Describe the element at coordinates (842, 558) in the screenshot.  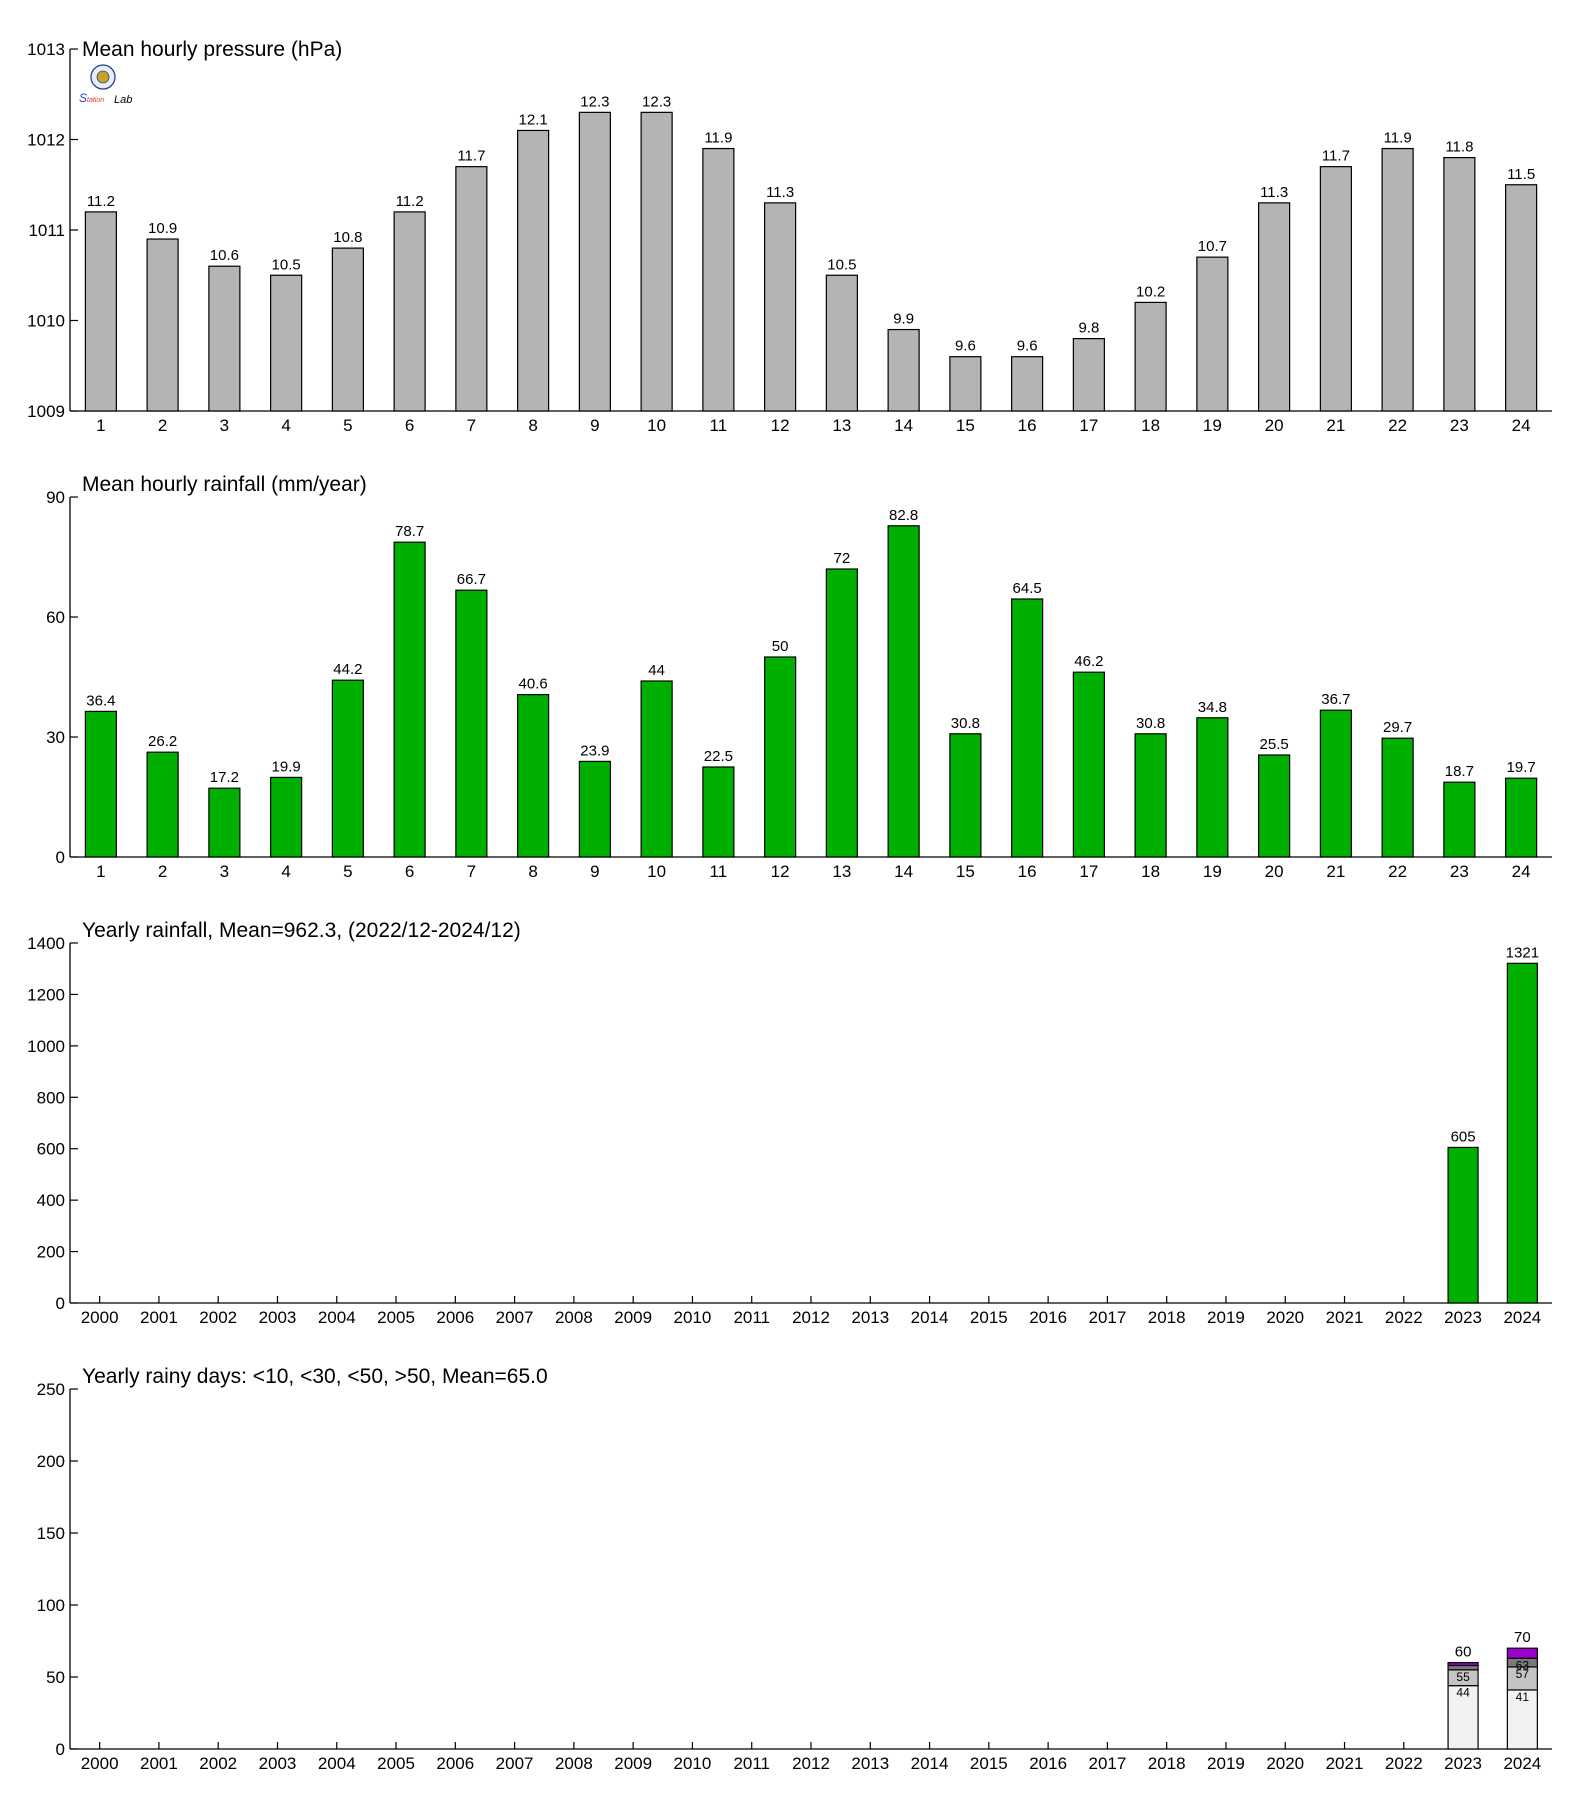
I see `bar-value-label: 72` at that location.